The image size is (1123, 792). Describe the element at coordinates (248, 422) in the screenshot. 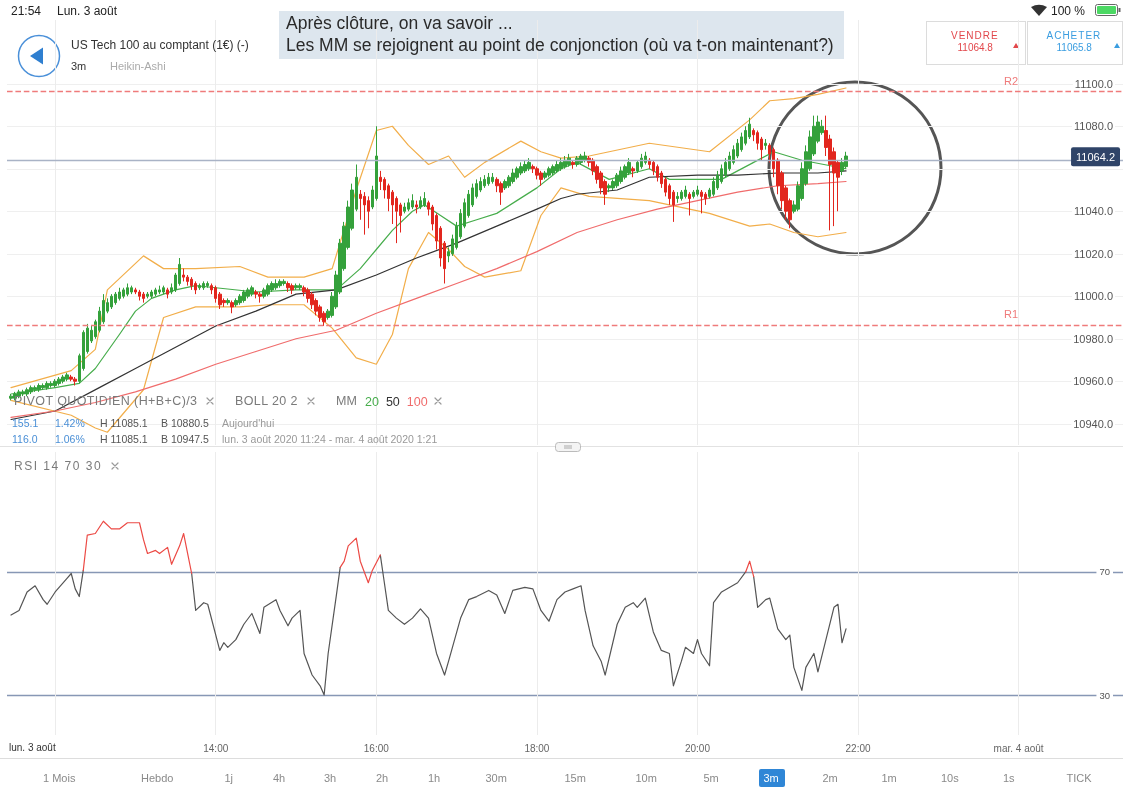

I see `annotation: Aujourd'hui` at that location.